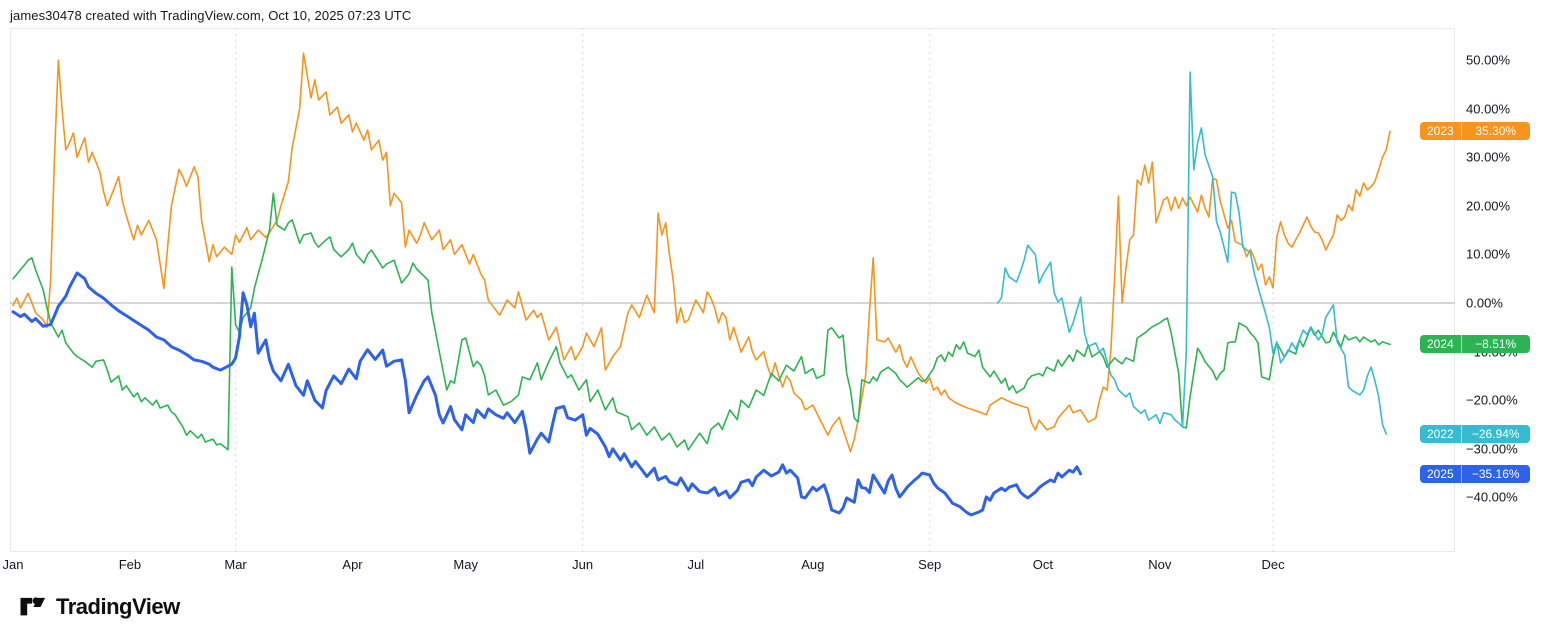 This screenshot has width=1546, height=637. I want to click on tradingview-logo-text: TradingView, so click(118, 606).